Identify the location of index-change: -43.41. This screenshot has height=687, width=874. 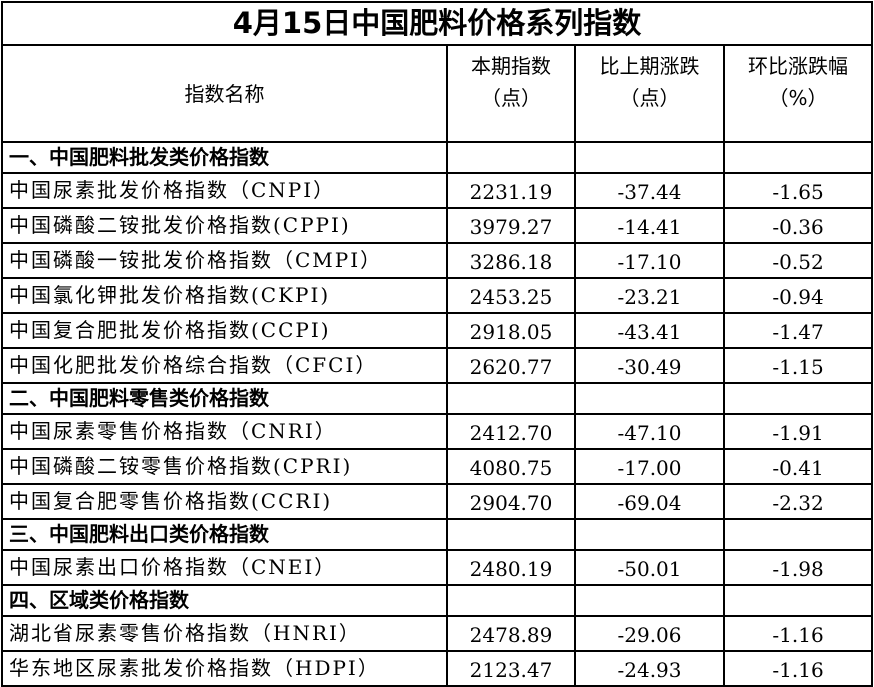
(649, 330).